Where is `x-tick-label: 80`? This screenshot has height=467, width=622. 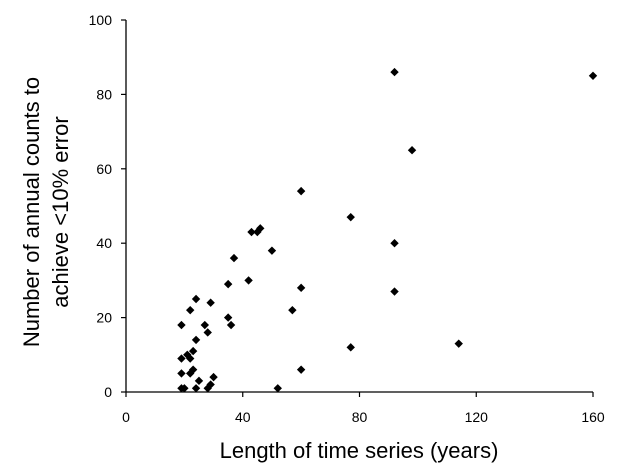
x-tick-label: 80 is located at coordinates (360, 417).